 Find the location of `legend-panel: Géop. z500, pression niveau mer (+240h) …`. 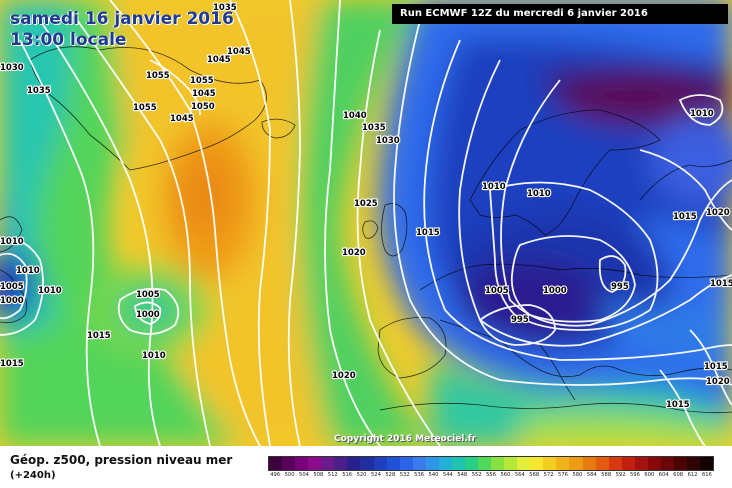

legend-panel: Géop. z500, pression niveau mer (+240h) … is located at coordinates (366, 467).